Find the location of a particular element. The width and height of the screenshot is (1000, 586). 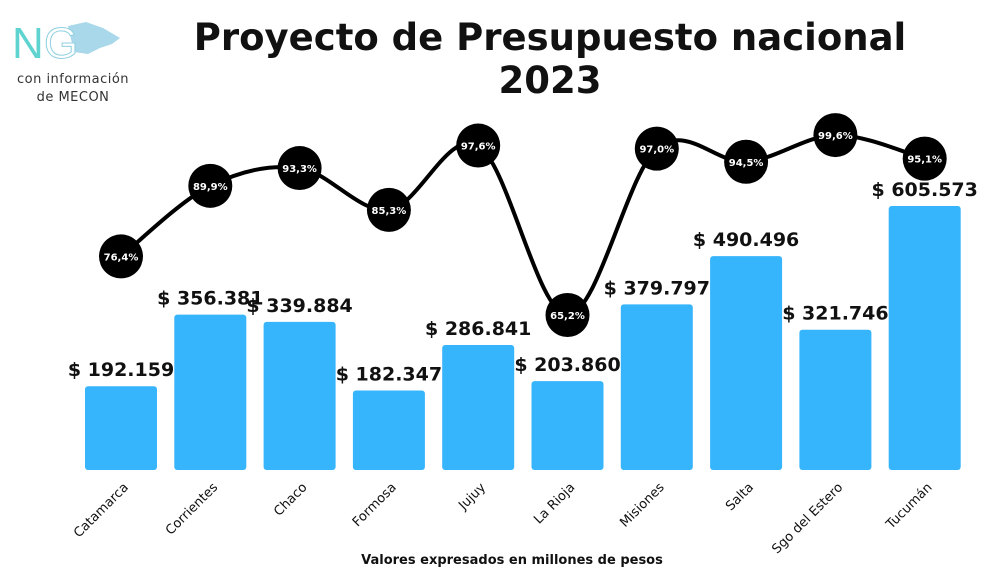

line-value-label: 95,1% is located at coordinates (924, 160).